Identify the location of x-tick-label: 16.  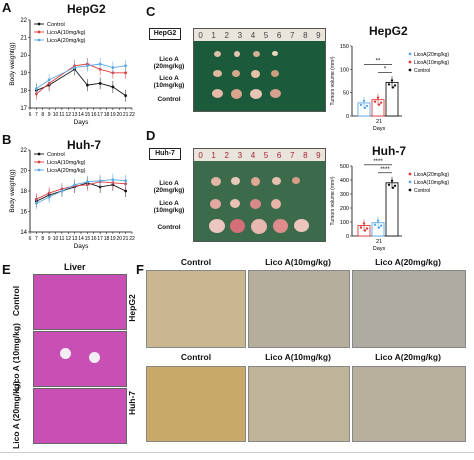
(94, 239).